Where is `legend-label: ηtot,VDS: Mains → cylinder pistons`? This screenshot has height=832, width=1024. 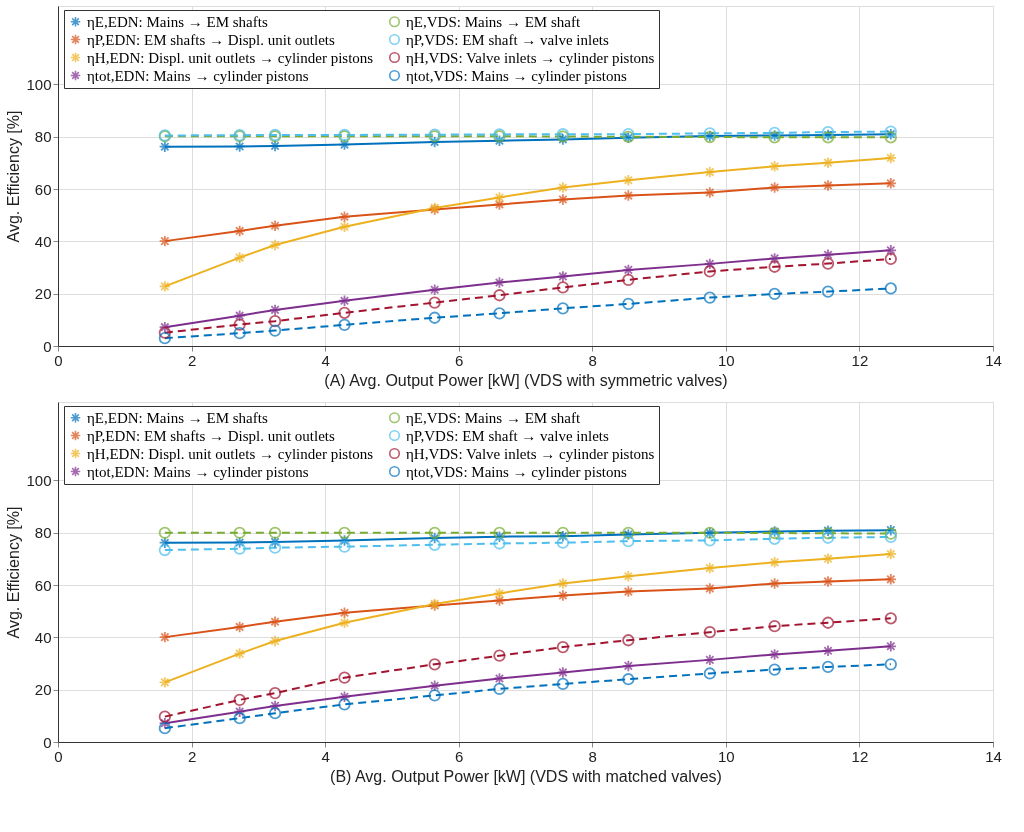
legend-label: ηtot,VDS: Mains → cylinder pistons is located at coordinates (516, 471).